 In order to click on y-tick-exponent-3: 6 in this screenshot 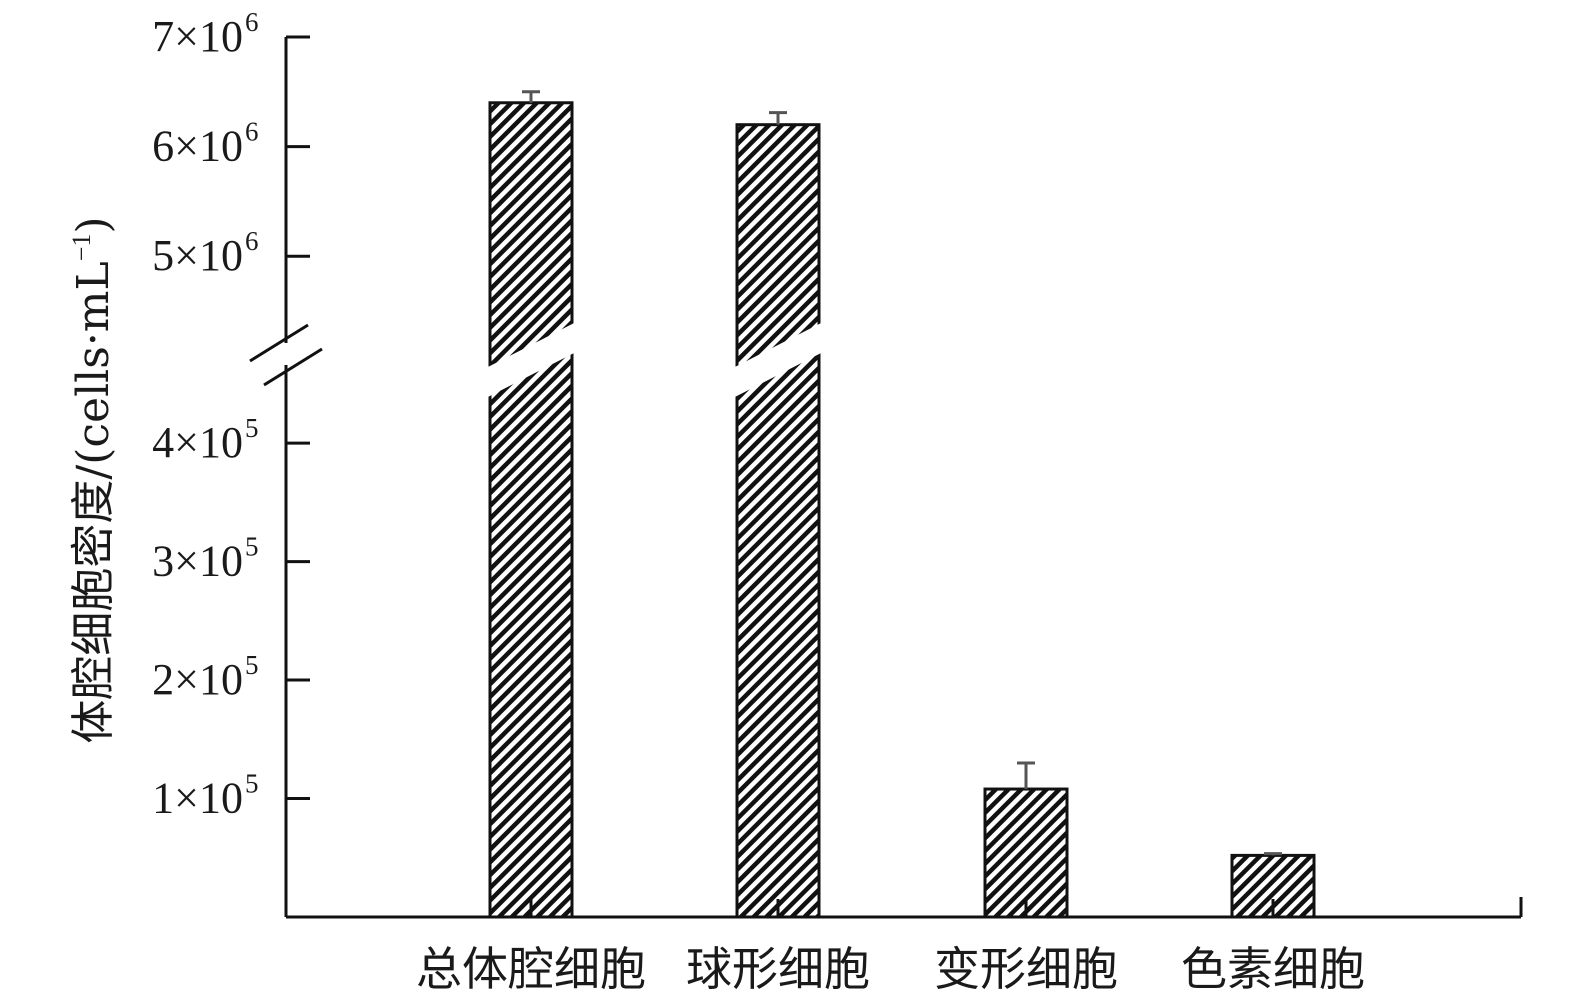, I will do `click(252, 22)`.